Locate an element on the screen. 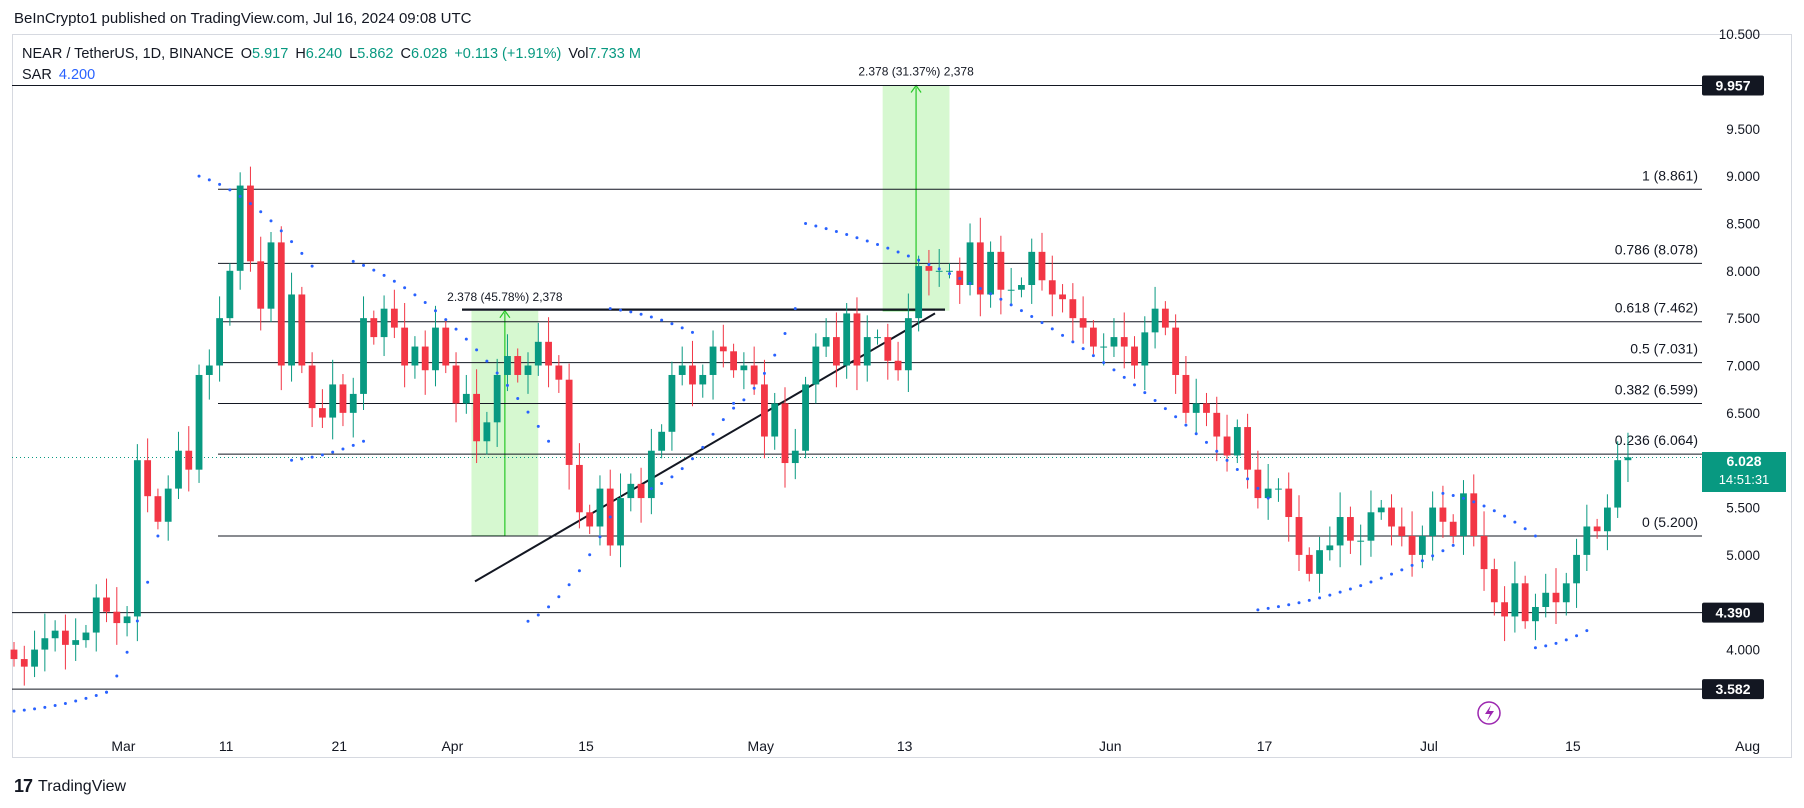  x-axis-tick-label: 15 is located at coordinates (1573, 746).